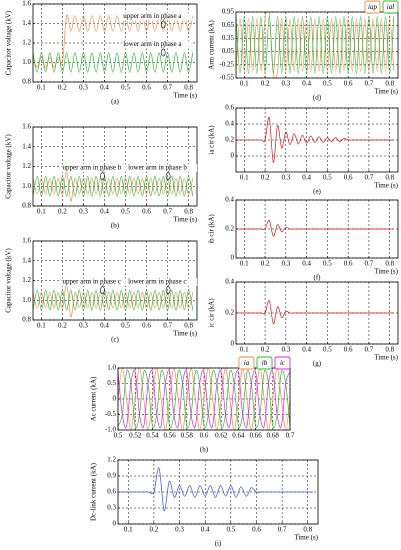  What do you see at coordinates (317, 192) in the screenshot?
I see `panel-label: (e)` at bounding box center [317, 192].